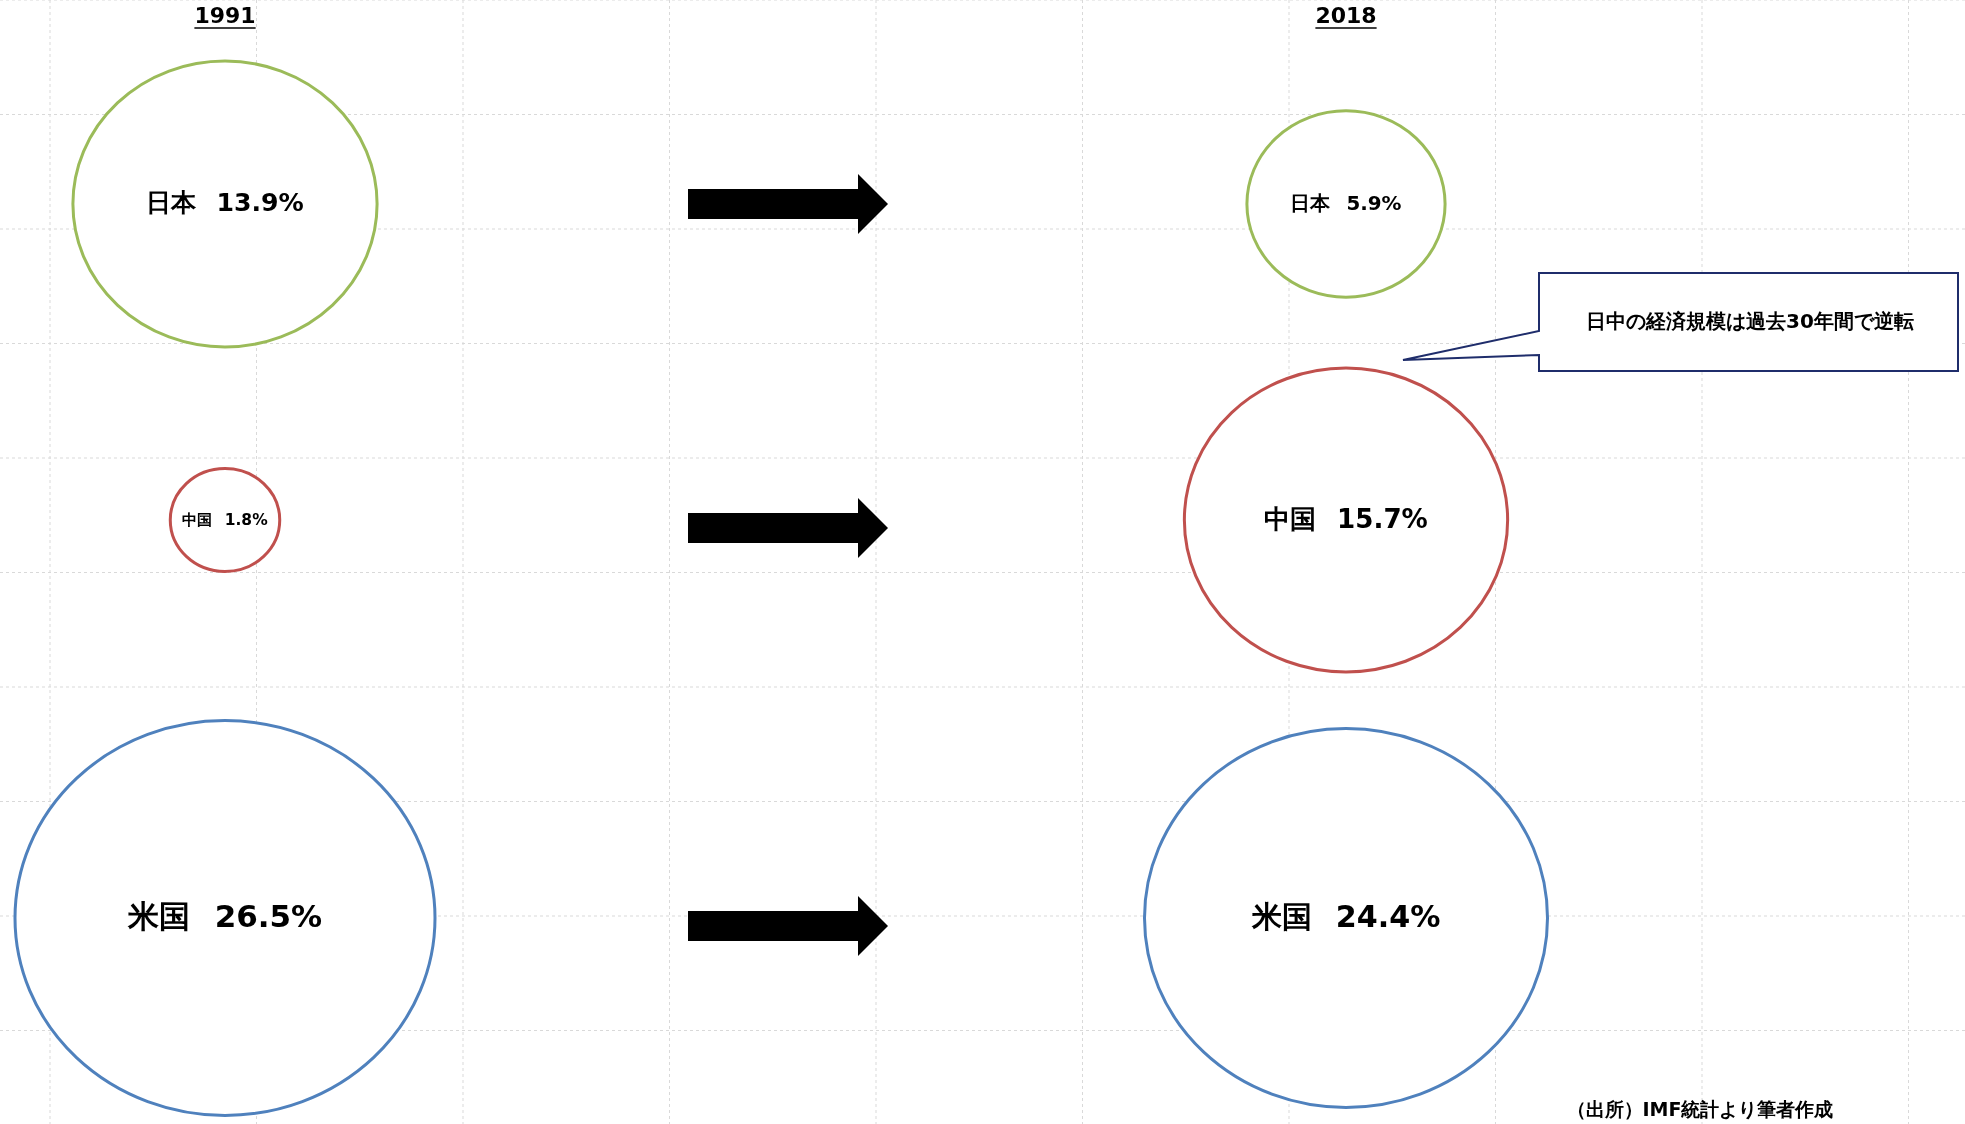  I want to click on data-label: 15.7%, so click(1382, 518).